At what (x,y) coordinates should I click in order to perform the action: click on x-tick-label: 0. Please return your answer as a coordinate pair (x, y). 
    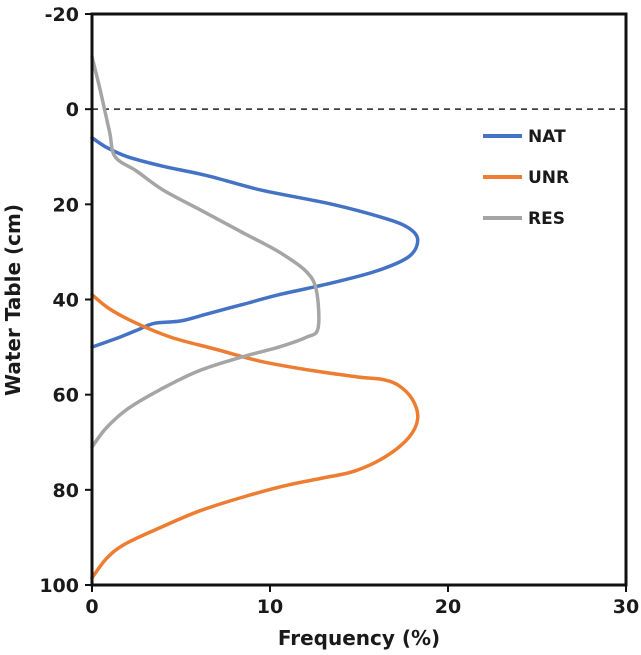
    Looking at the image, I should click on (91, 607).